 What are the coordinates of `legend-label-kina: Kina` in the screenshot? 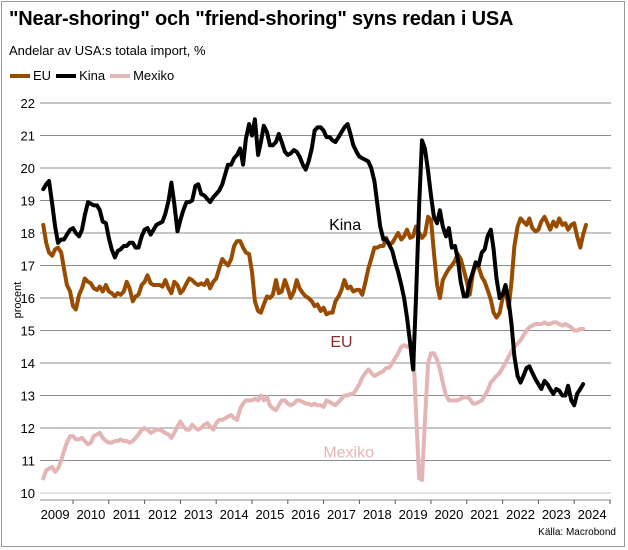 It's located at (92, 75).